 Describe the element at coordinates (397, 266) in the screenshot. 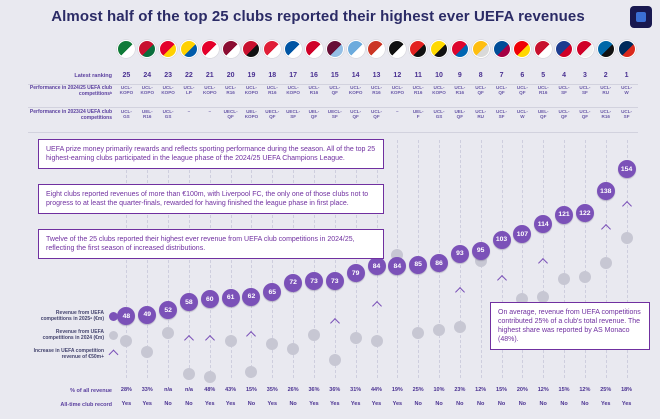

I see `revenue-2025-bubble: 84` at that location.